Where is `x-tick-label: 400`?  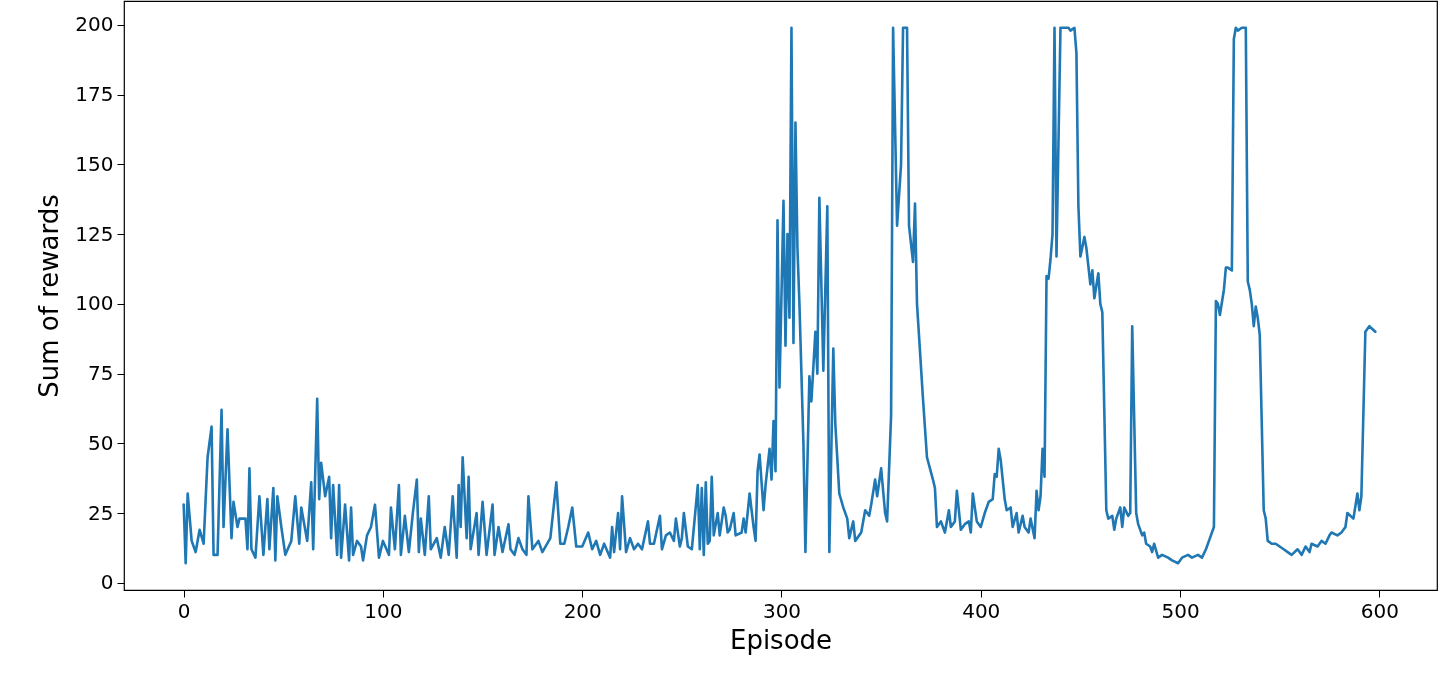
x-tick-label: 400 is located at coordinates (981, 610).